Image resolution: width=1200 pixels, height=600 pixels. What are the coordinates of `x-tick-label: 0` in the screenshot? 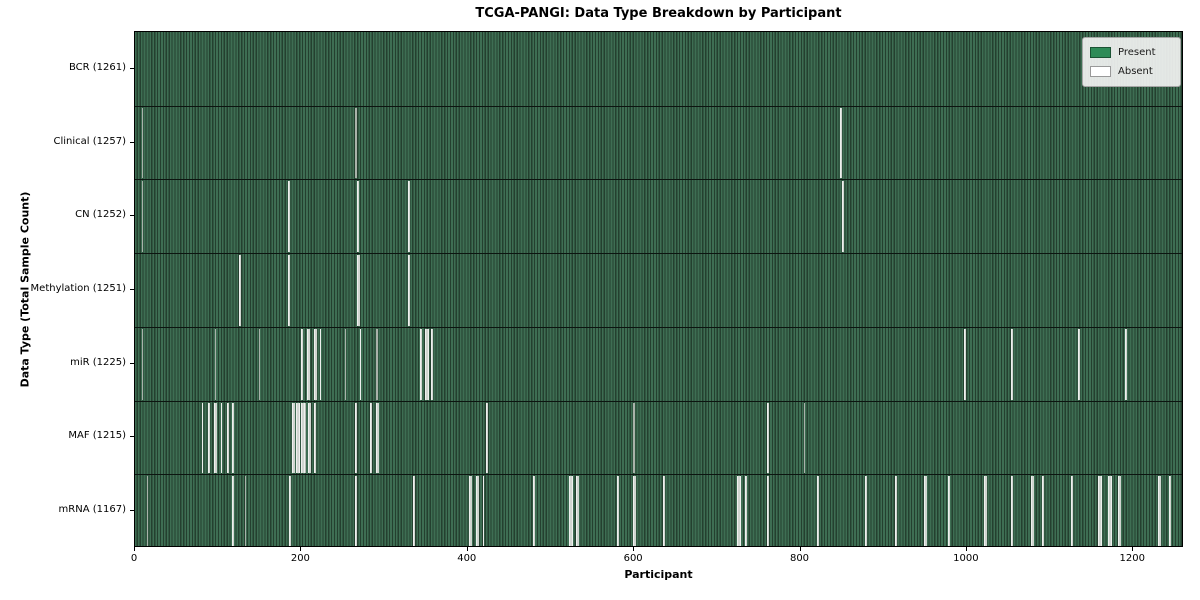 It's located at (134, 558).